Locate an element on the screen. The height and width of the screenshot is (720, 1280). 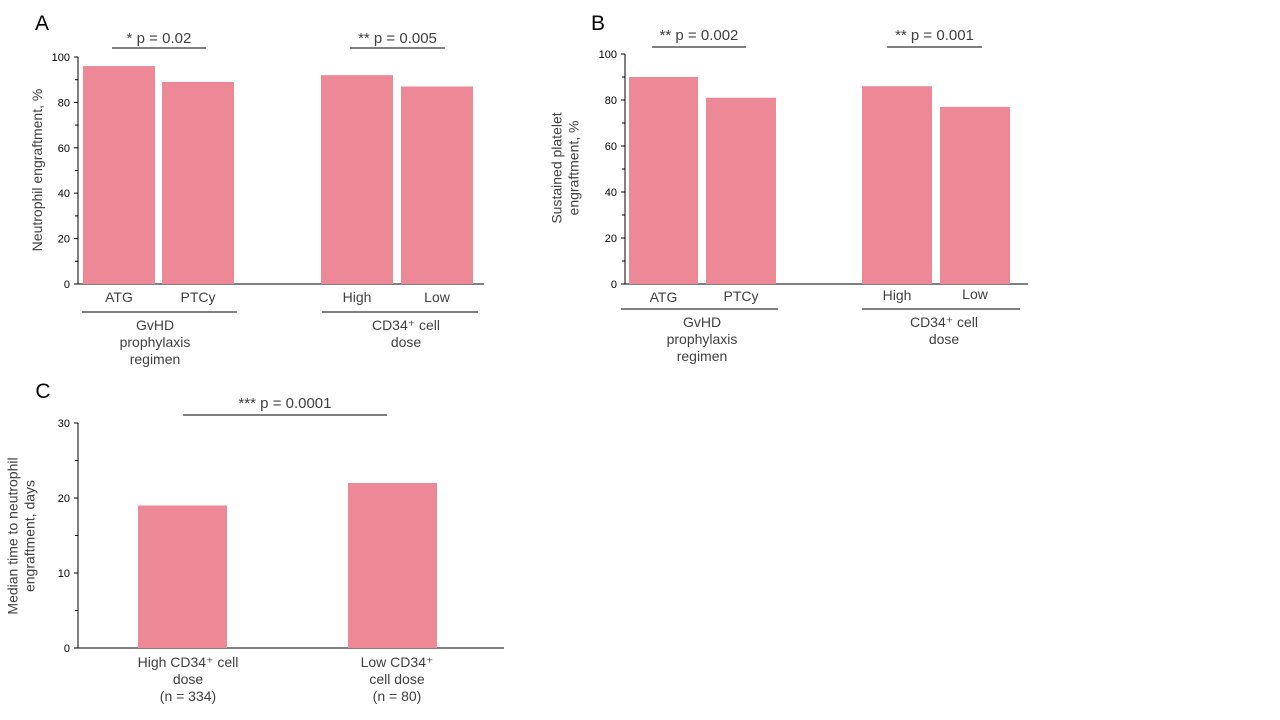
panel-A-category-label: ATG is located at coordinates (119, 297).